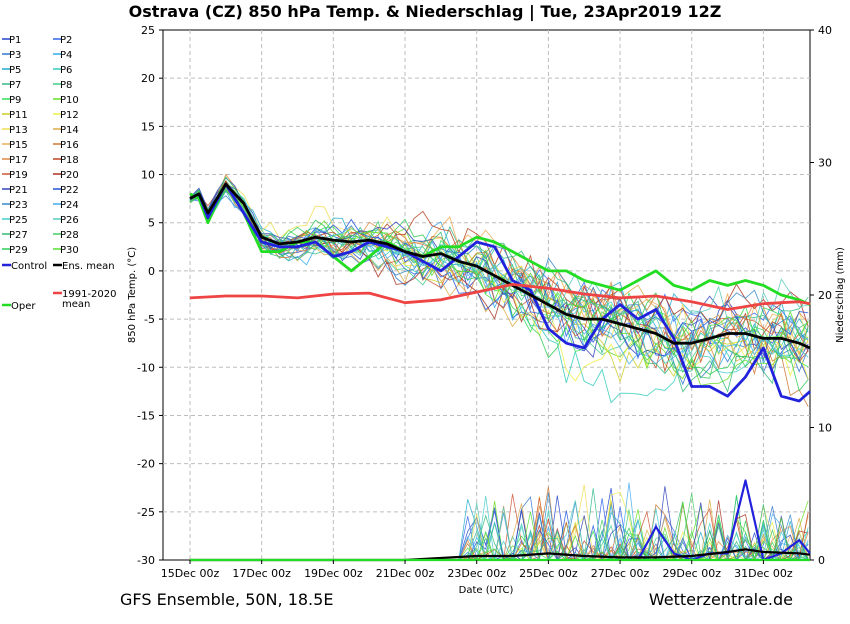 The image size is (850, 624). I want to click on legend-label-p8: P8, so click(66, 85).